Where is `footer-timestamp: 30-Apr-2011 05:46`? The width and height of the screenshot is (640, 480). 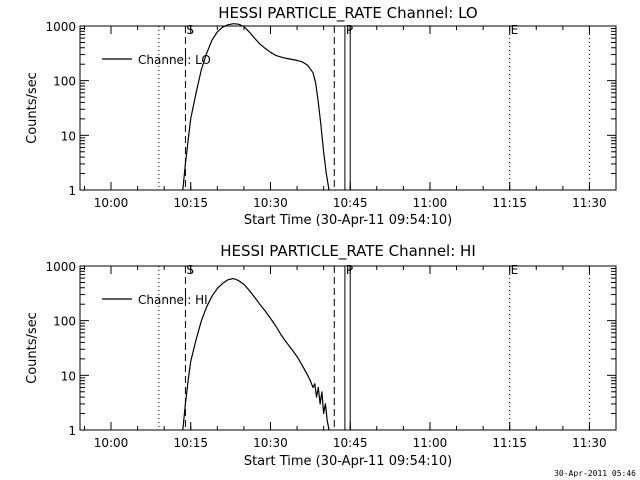
footer-timestamp: 30-Apr-2011 05:46 is located at coordinates (595, 473).